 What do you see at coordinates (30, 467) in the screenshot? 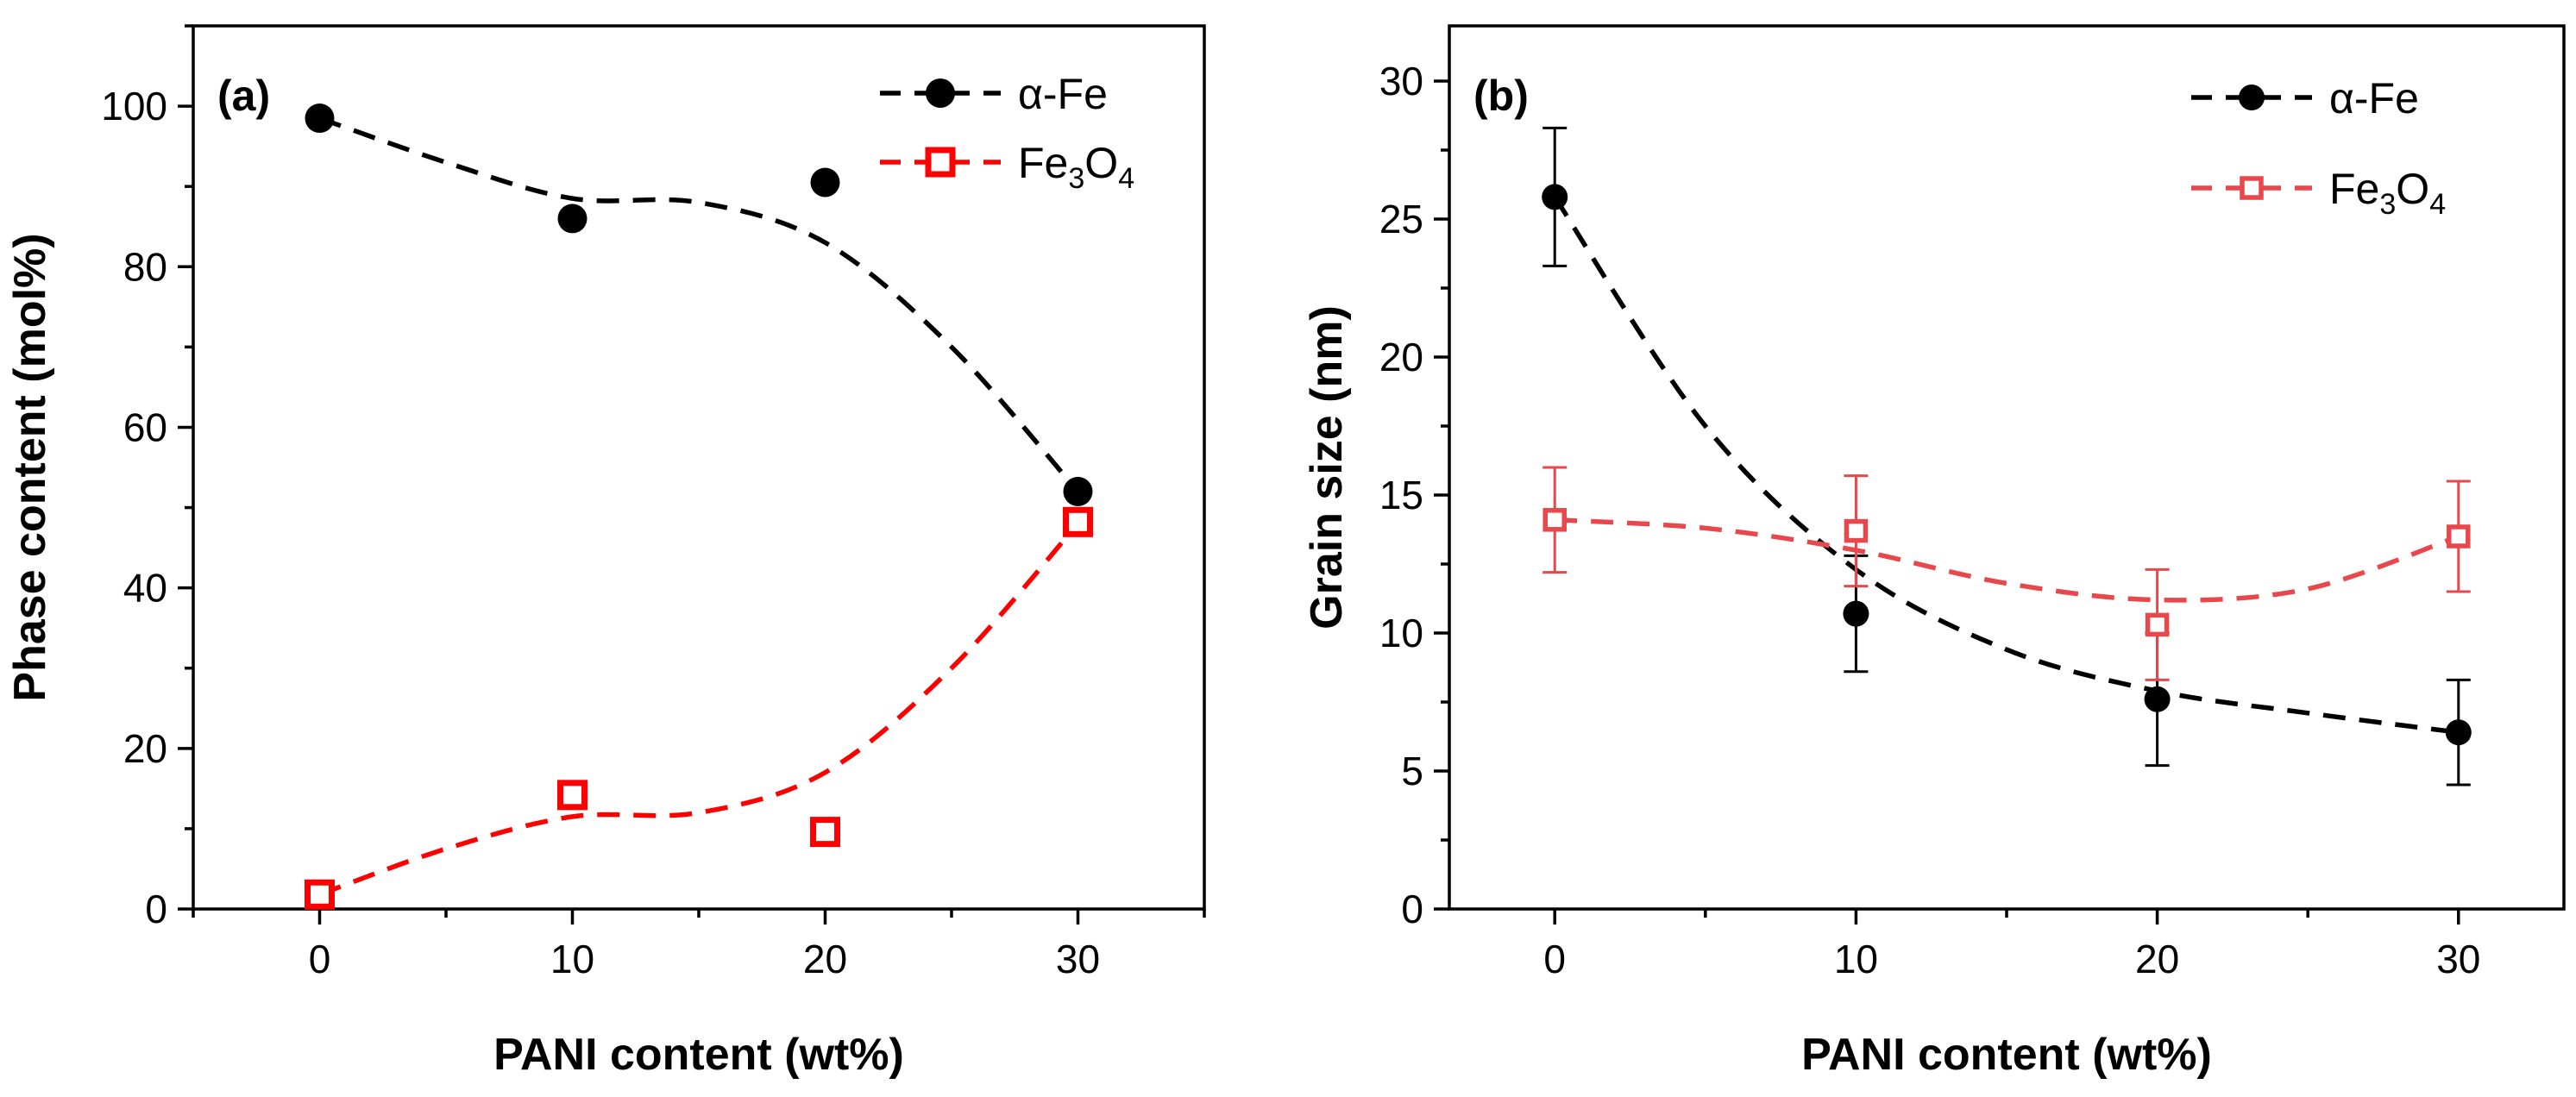
I see `y-axis-title: Phase content (mol%)` at bounding box center [30, 467].